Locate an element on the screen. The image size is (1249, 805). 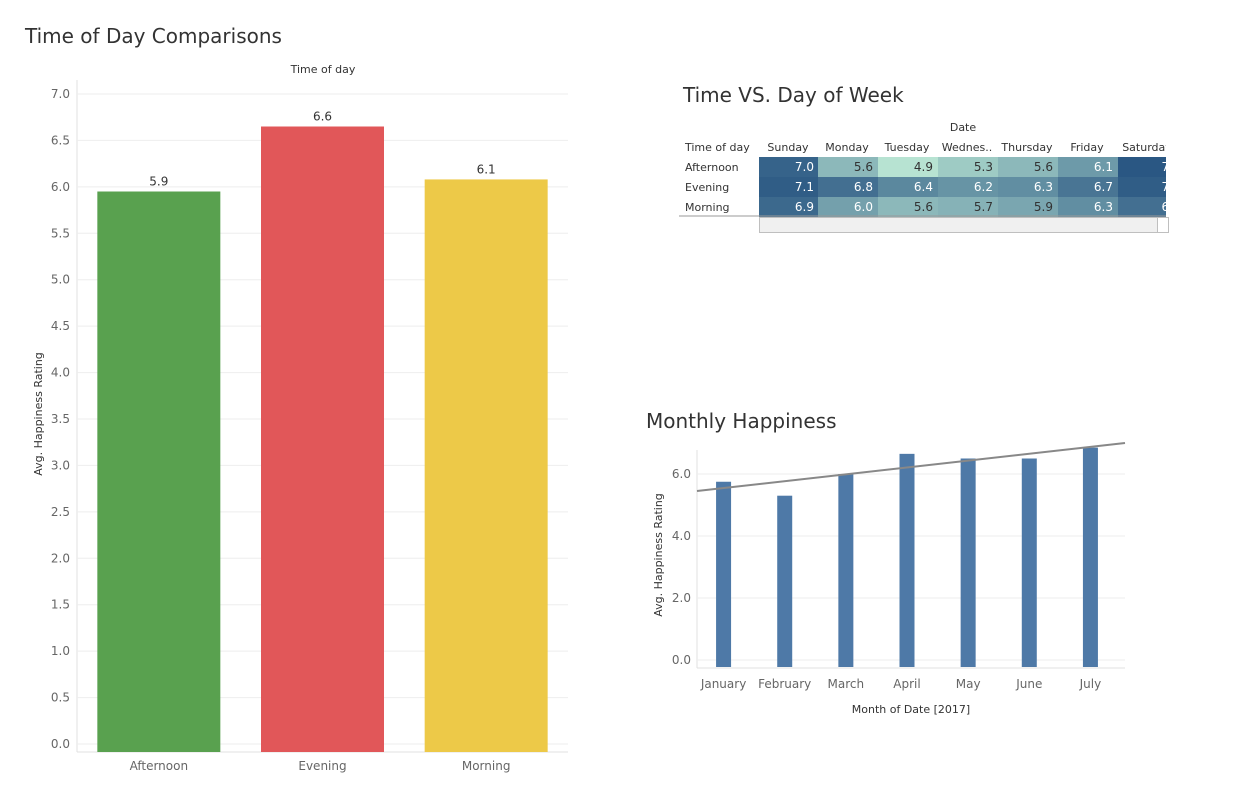
row-label: Morning is located at coordinates (707, 207).